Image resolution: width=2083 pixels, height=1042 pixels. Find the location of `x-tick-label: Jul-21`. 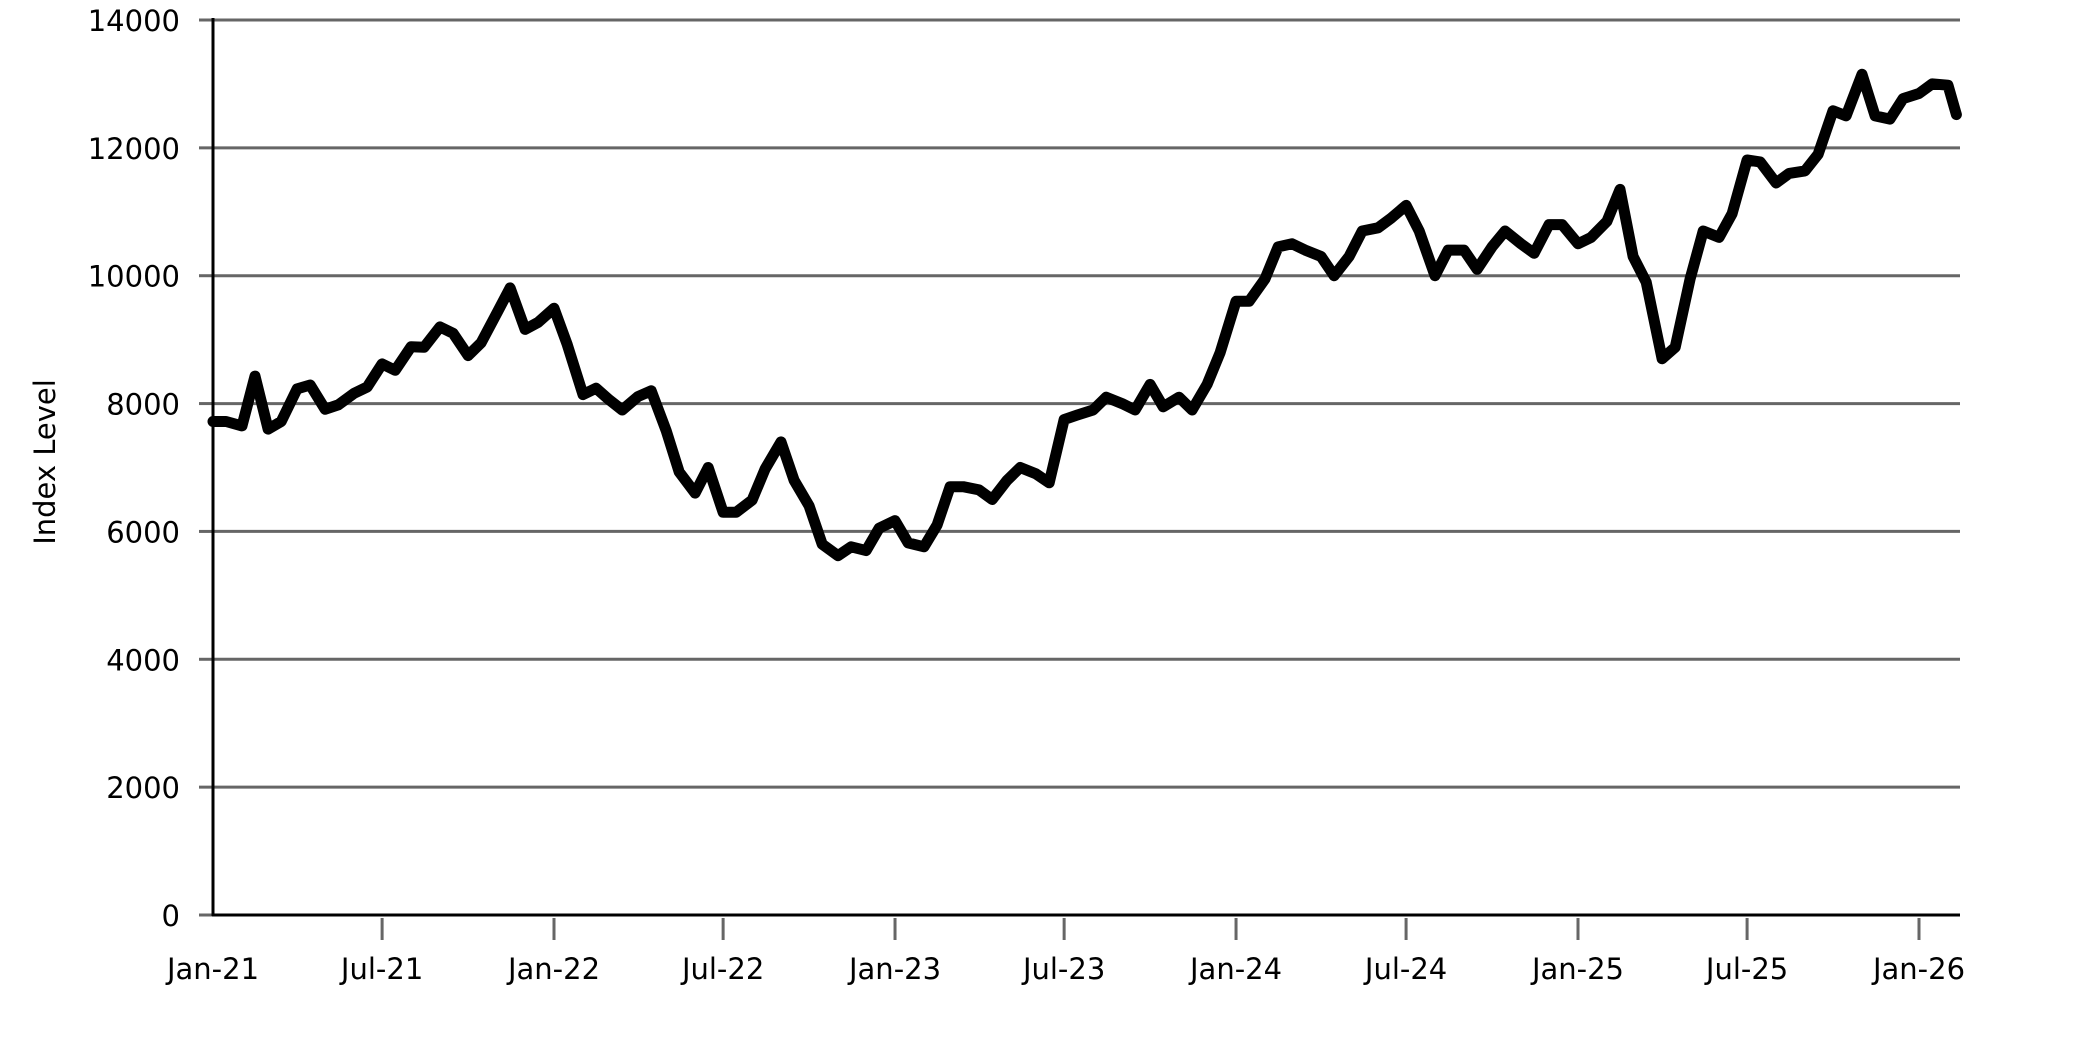

x-tick-label: Jul-21 is located at coordinates (381, 969).